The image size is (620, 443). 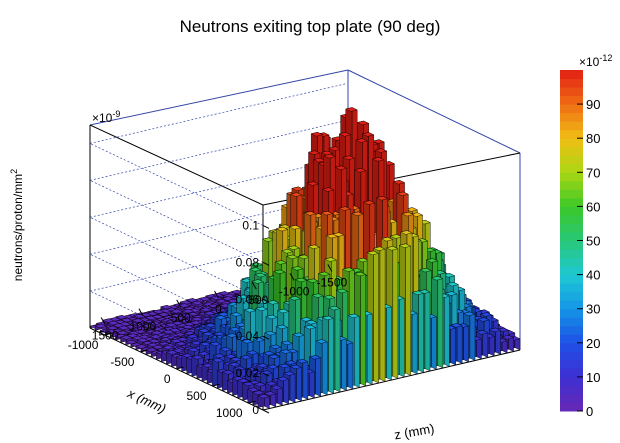 I want to click on lego-bar, so click(x=101, y=327).